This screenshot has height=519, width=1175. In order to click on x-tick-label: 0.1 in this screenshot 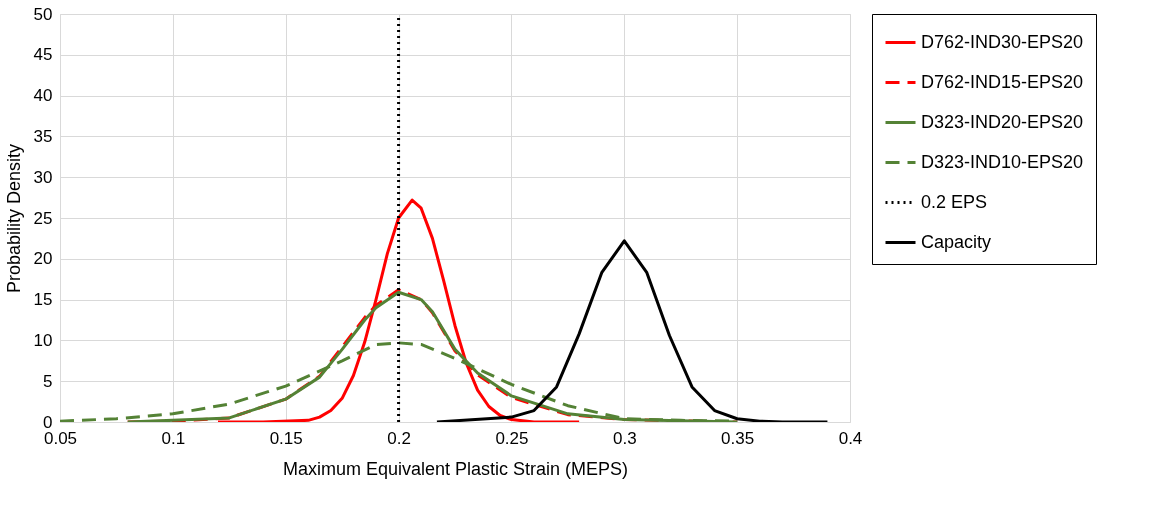, I will do `click(173, 438)`.